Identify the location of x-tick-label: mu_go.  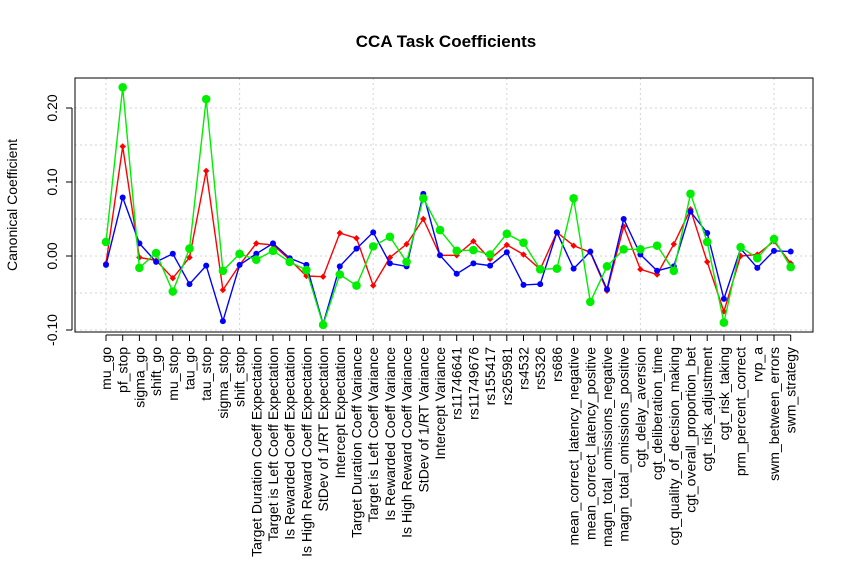
(106, 368).